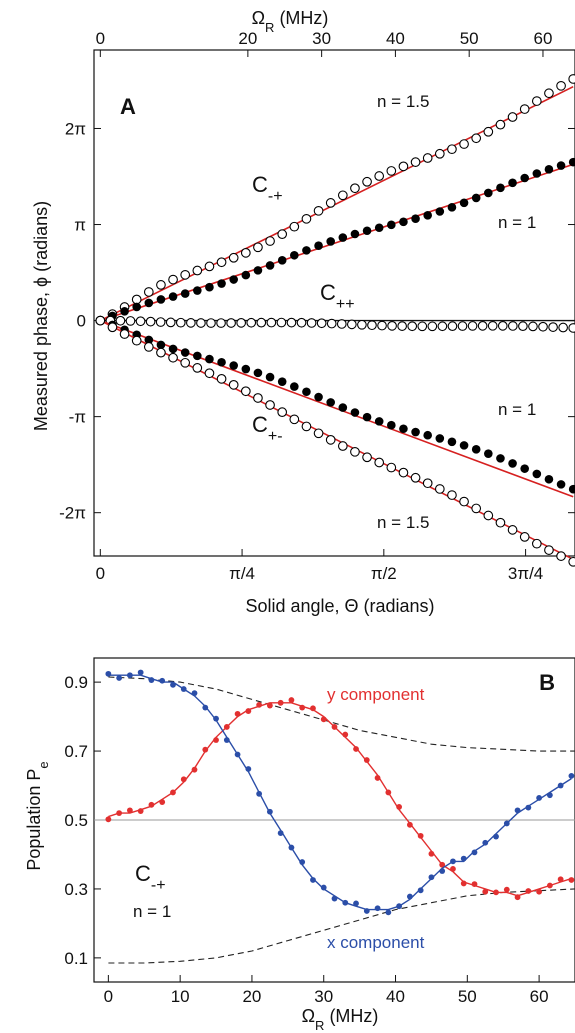  What do you see at coordinates (81, 321) in the screenshot?
I see `panel-a-y-tick-label: 0` at bounding box center [81, 321].